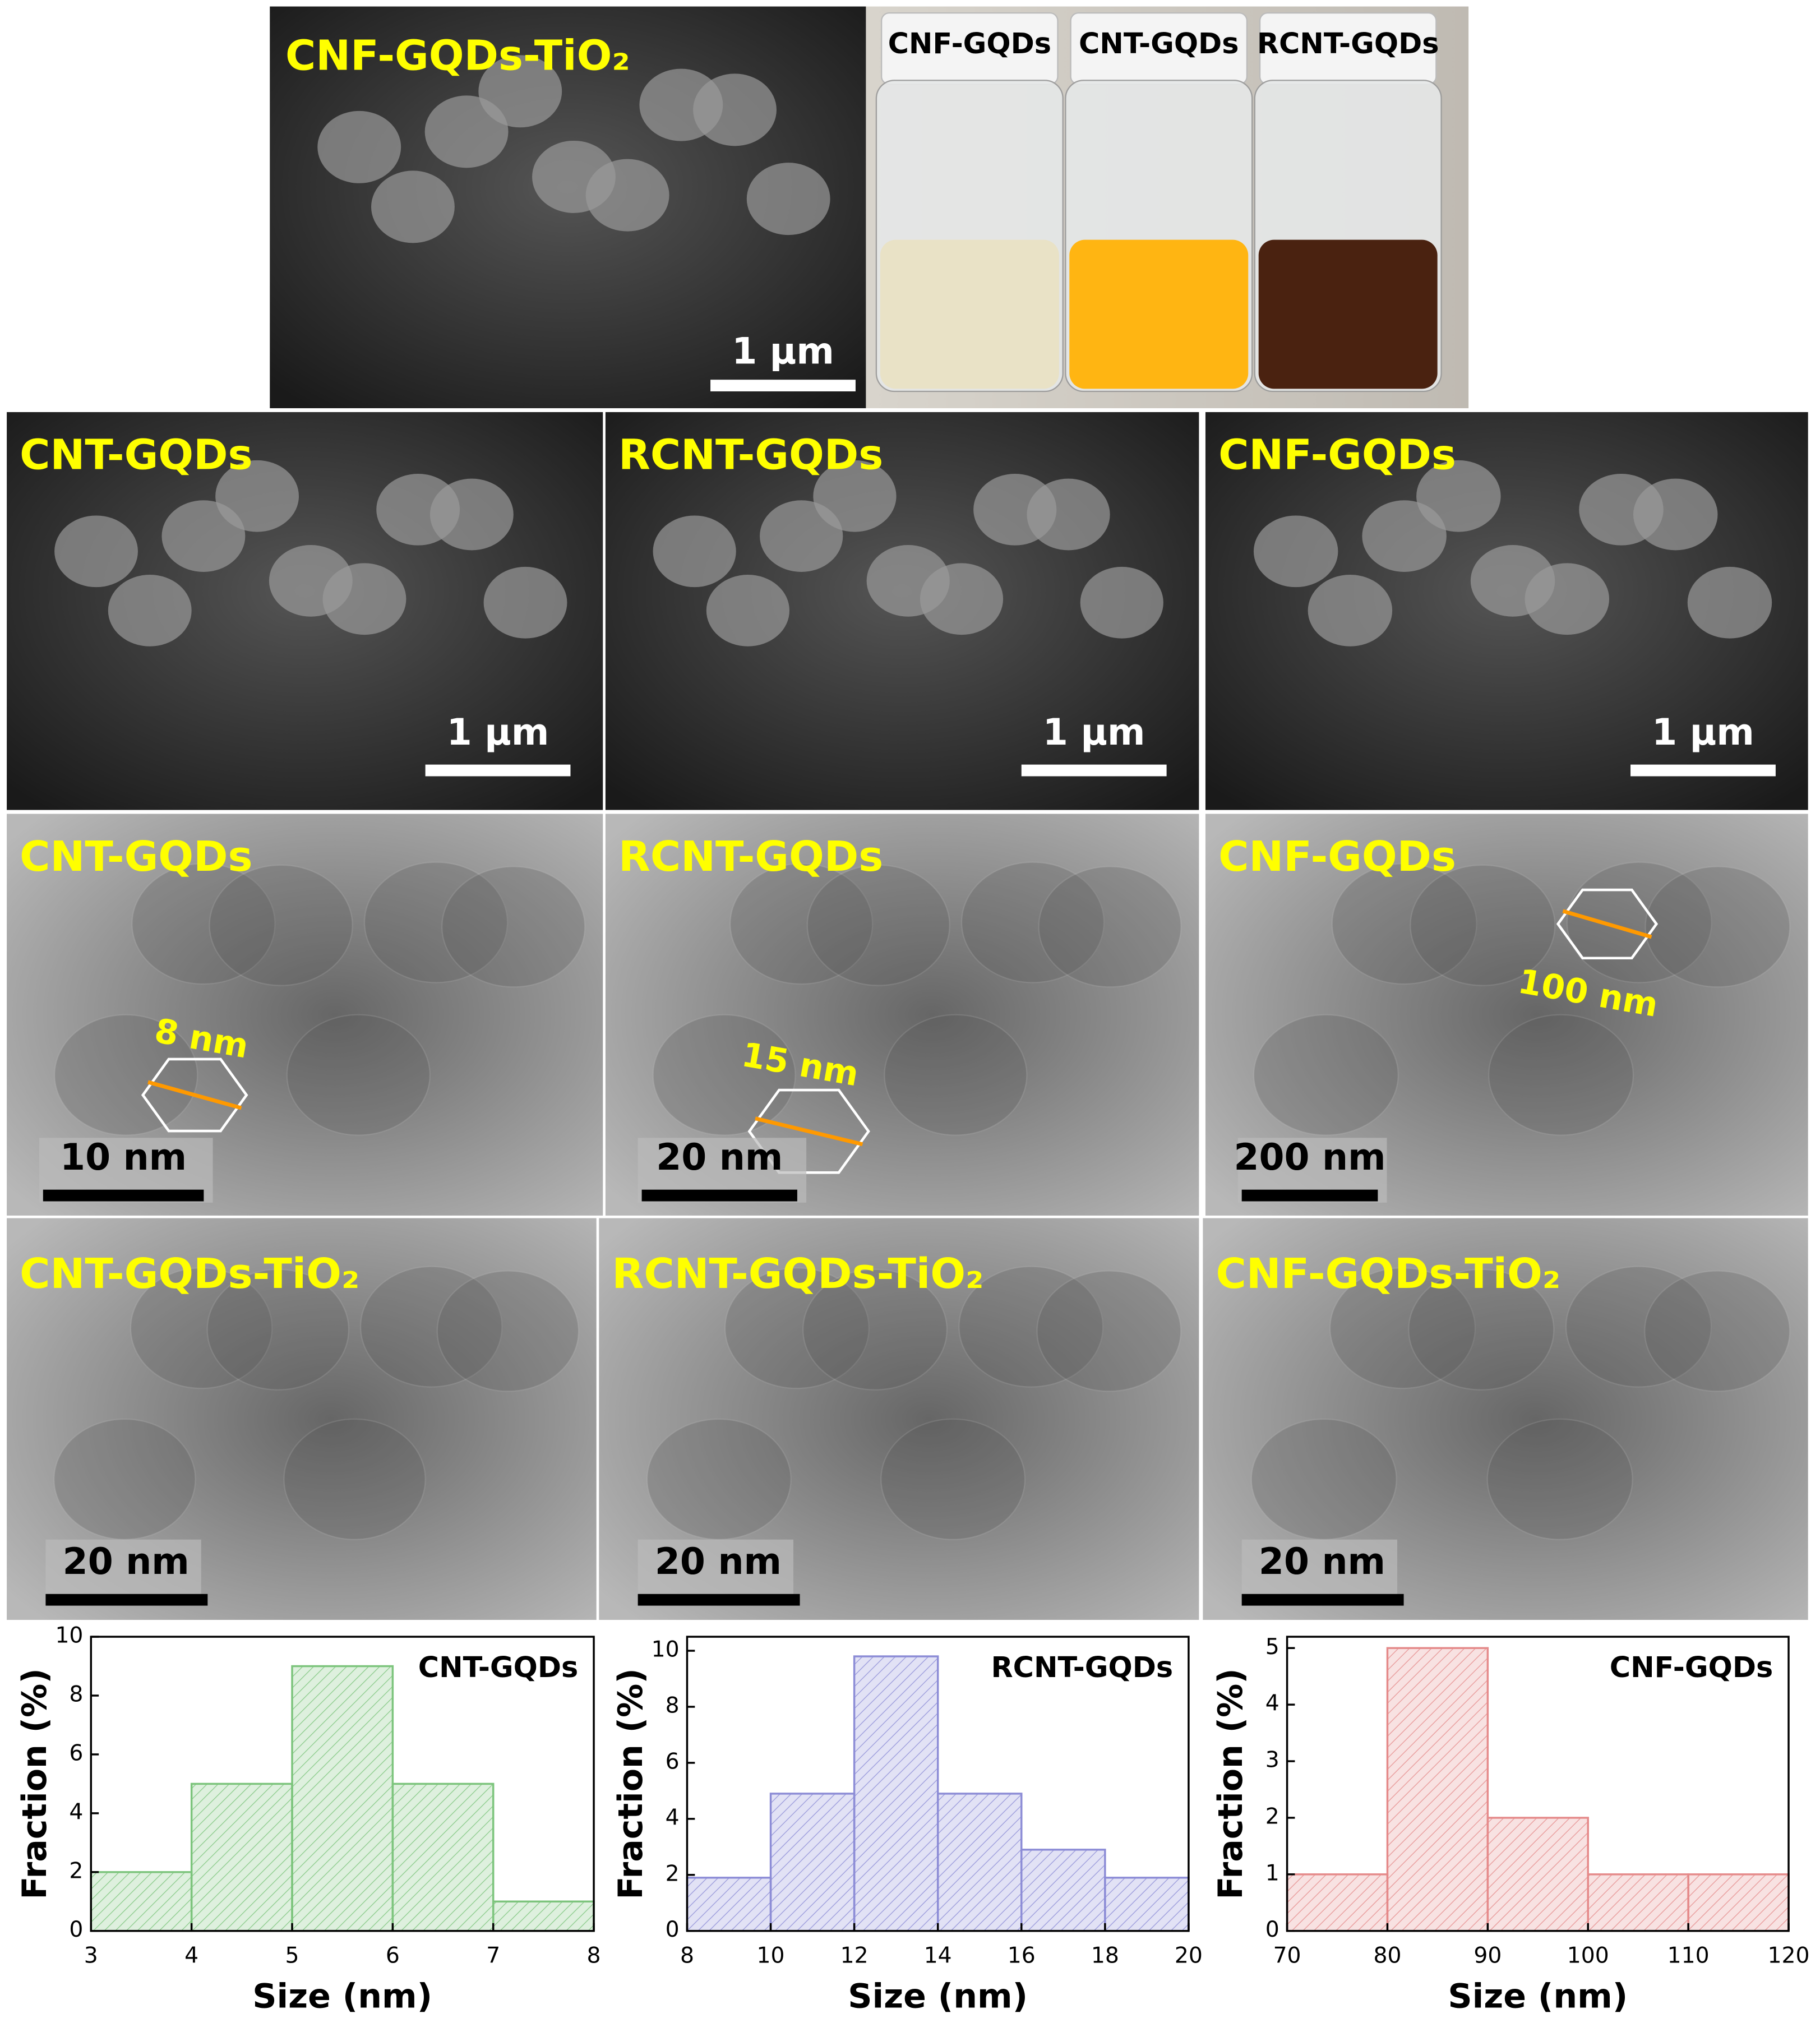  Describe the element at coordinates (798, 1274) in the screenshot. I see `panel-label: RCNT-GQDs-TiO₂` at that location.